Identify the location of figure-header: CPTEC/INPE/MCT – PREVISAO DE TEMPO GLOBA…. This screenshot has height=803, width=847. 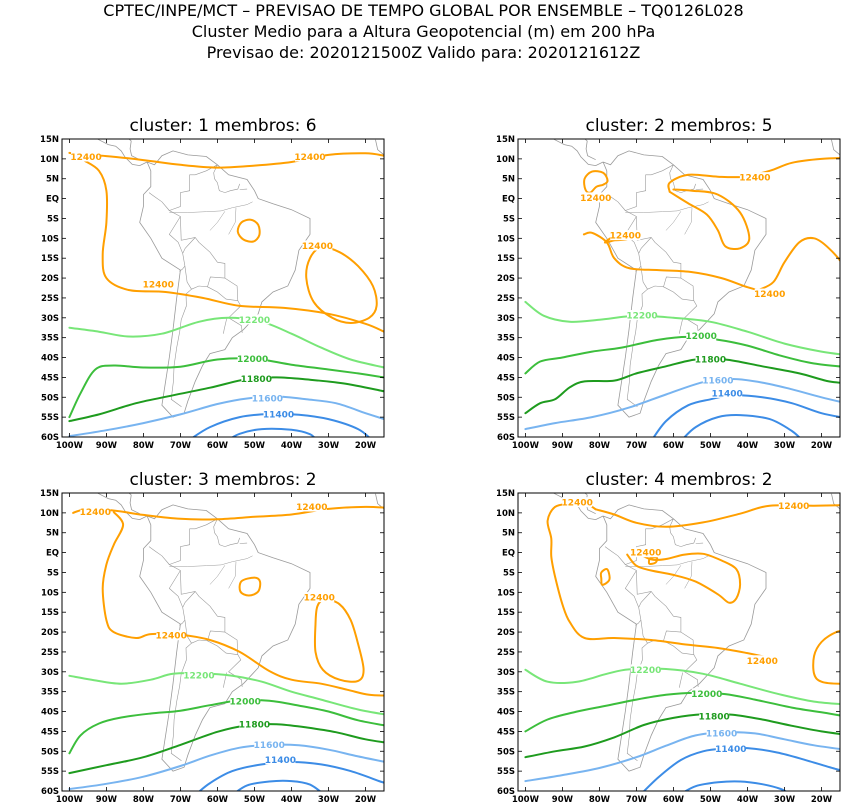
(423, 31).